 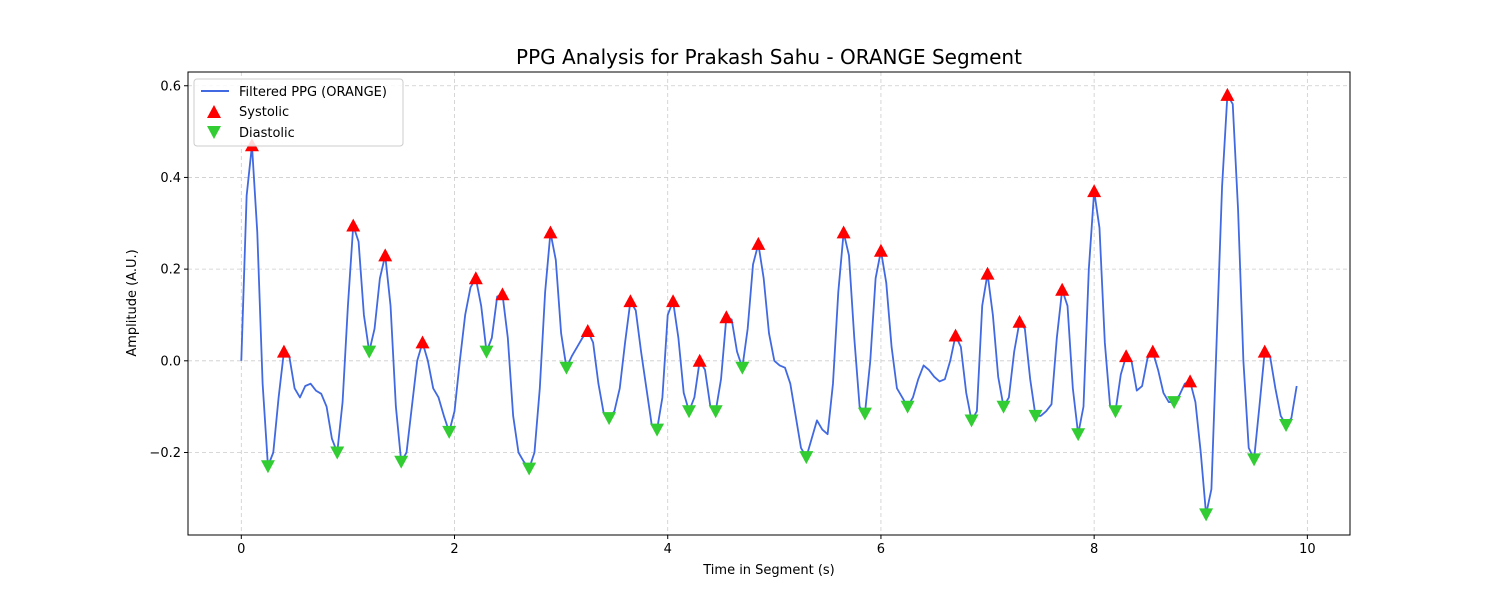 What do you see at coordinates (267, 133) in the screenshot?
I see `legend-entry-diastolic: Diastolic` at bounding box center [267, 133].